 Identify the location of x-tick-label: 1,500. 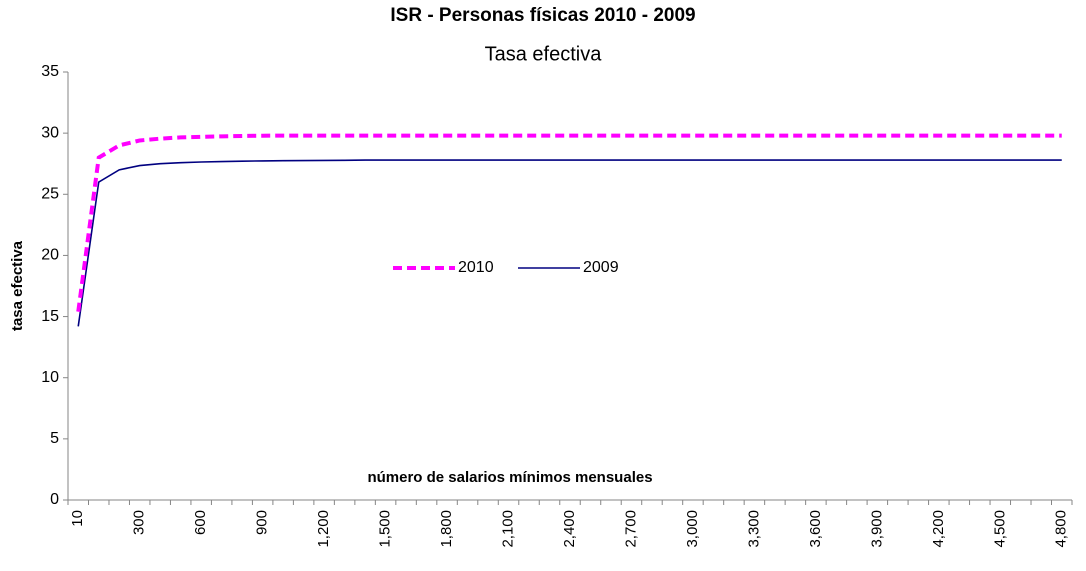
(385, 529).